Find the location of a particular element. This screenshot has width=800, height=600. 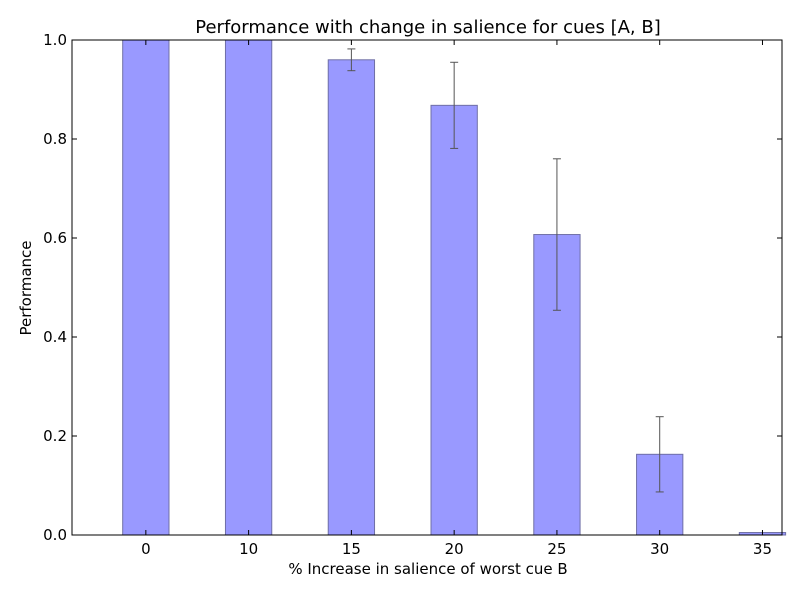

y-tick-label-0.6: 0.6 is located at coordinates (55, 238).